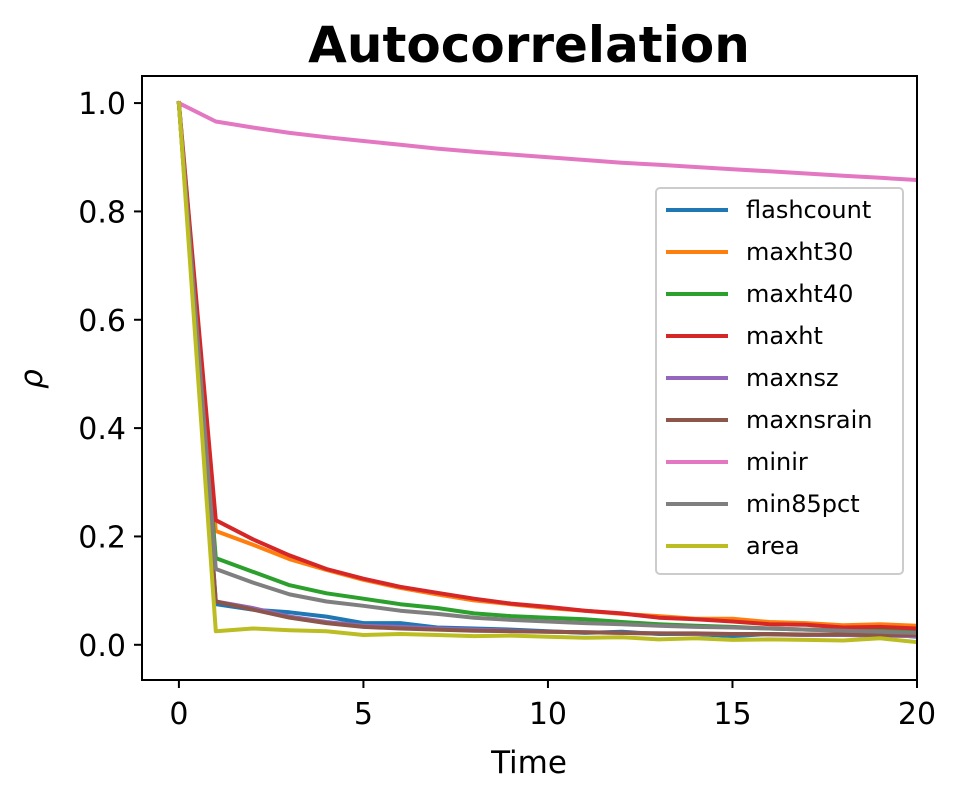  Describe the element at coordinates (102, 104) in the screenshot. I see `y-tick-label: 1.0` at that location.